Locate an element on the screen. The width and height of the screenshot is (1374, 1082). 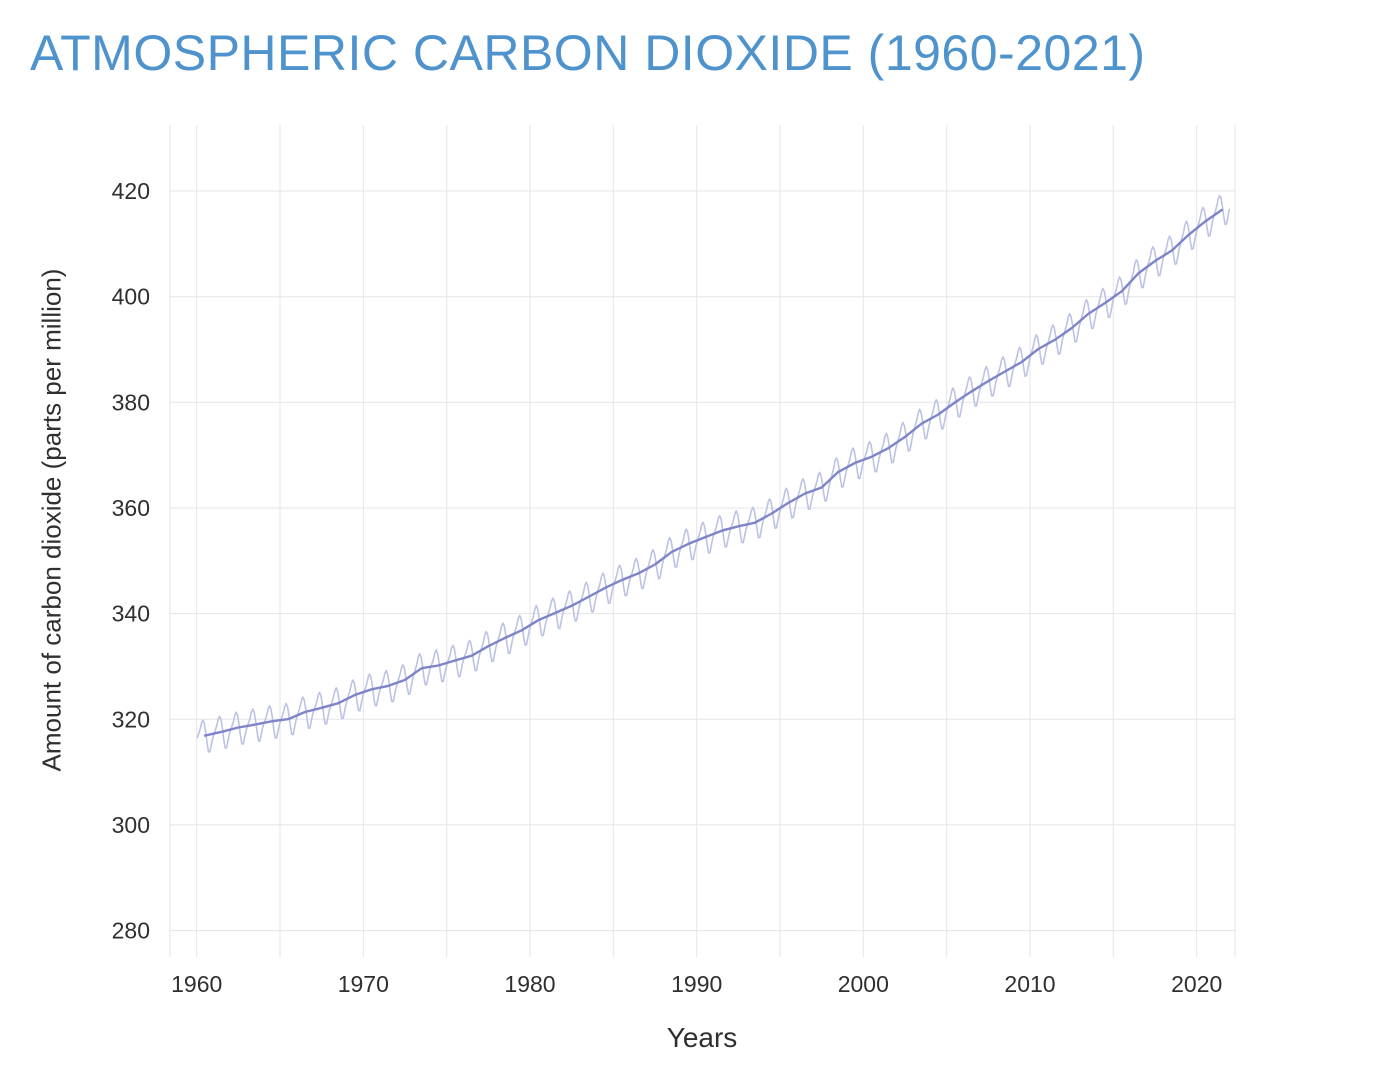
x-tick-label: 1990 is located at coordinates (696, 984).